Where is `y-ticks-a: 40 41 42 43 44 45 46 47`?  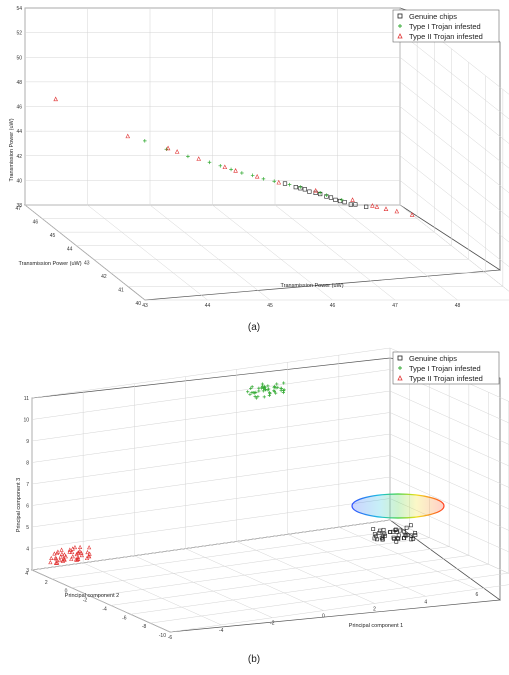
y-ticks-a: 40 41 42 43 44 45 46 47 is located at coordinates (78, 256).